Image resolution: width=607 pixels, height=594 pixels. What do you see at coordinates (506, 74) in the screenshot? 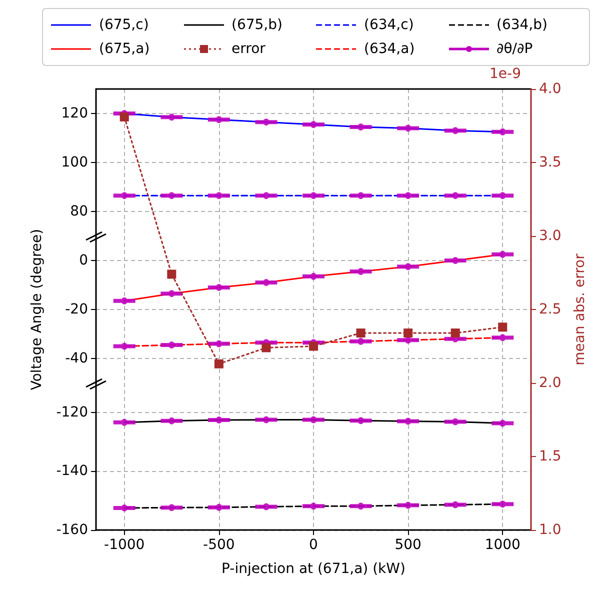
I see `text: 1e-9` at bounding box center [506, 74].